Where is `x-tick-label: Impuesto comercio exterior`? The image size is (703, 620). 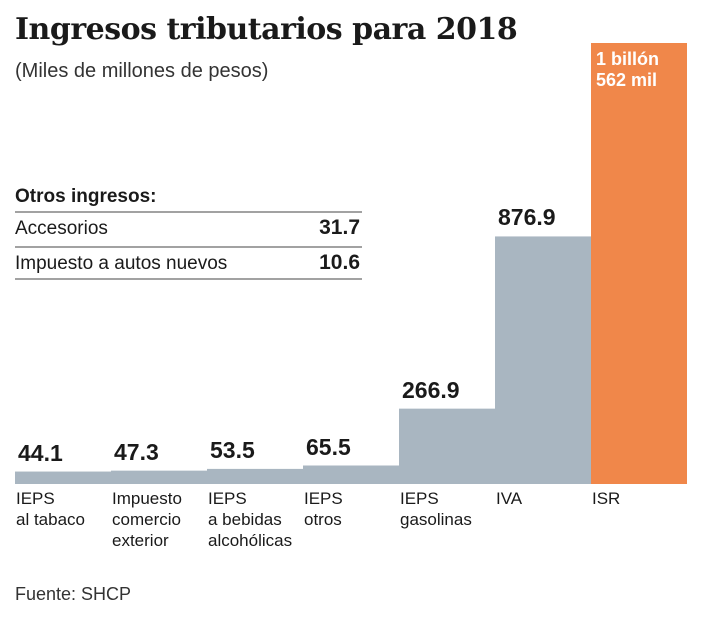
x-tick-label: Impuesto comercio exterior is located at coordinates (147, 519).